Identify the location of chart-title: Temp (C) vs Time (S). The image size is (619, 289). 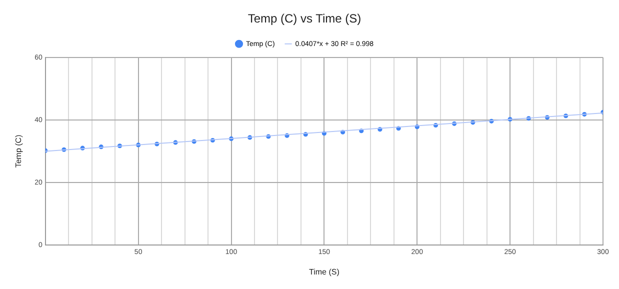
(305, 19).